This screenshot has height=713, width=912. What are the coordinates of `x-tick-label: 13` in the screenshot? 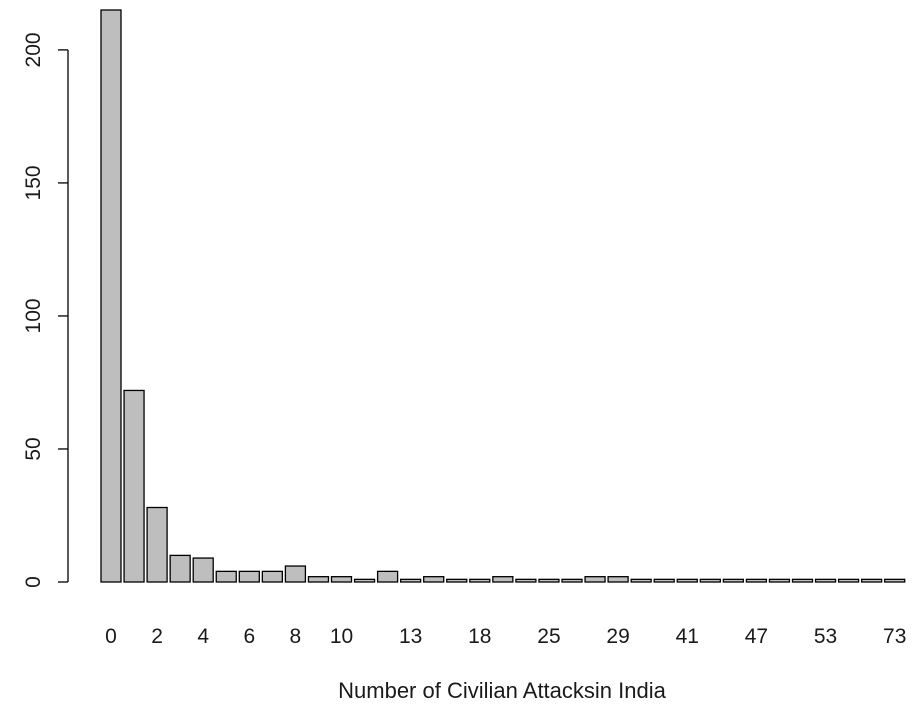 It's located at (410, 636).